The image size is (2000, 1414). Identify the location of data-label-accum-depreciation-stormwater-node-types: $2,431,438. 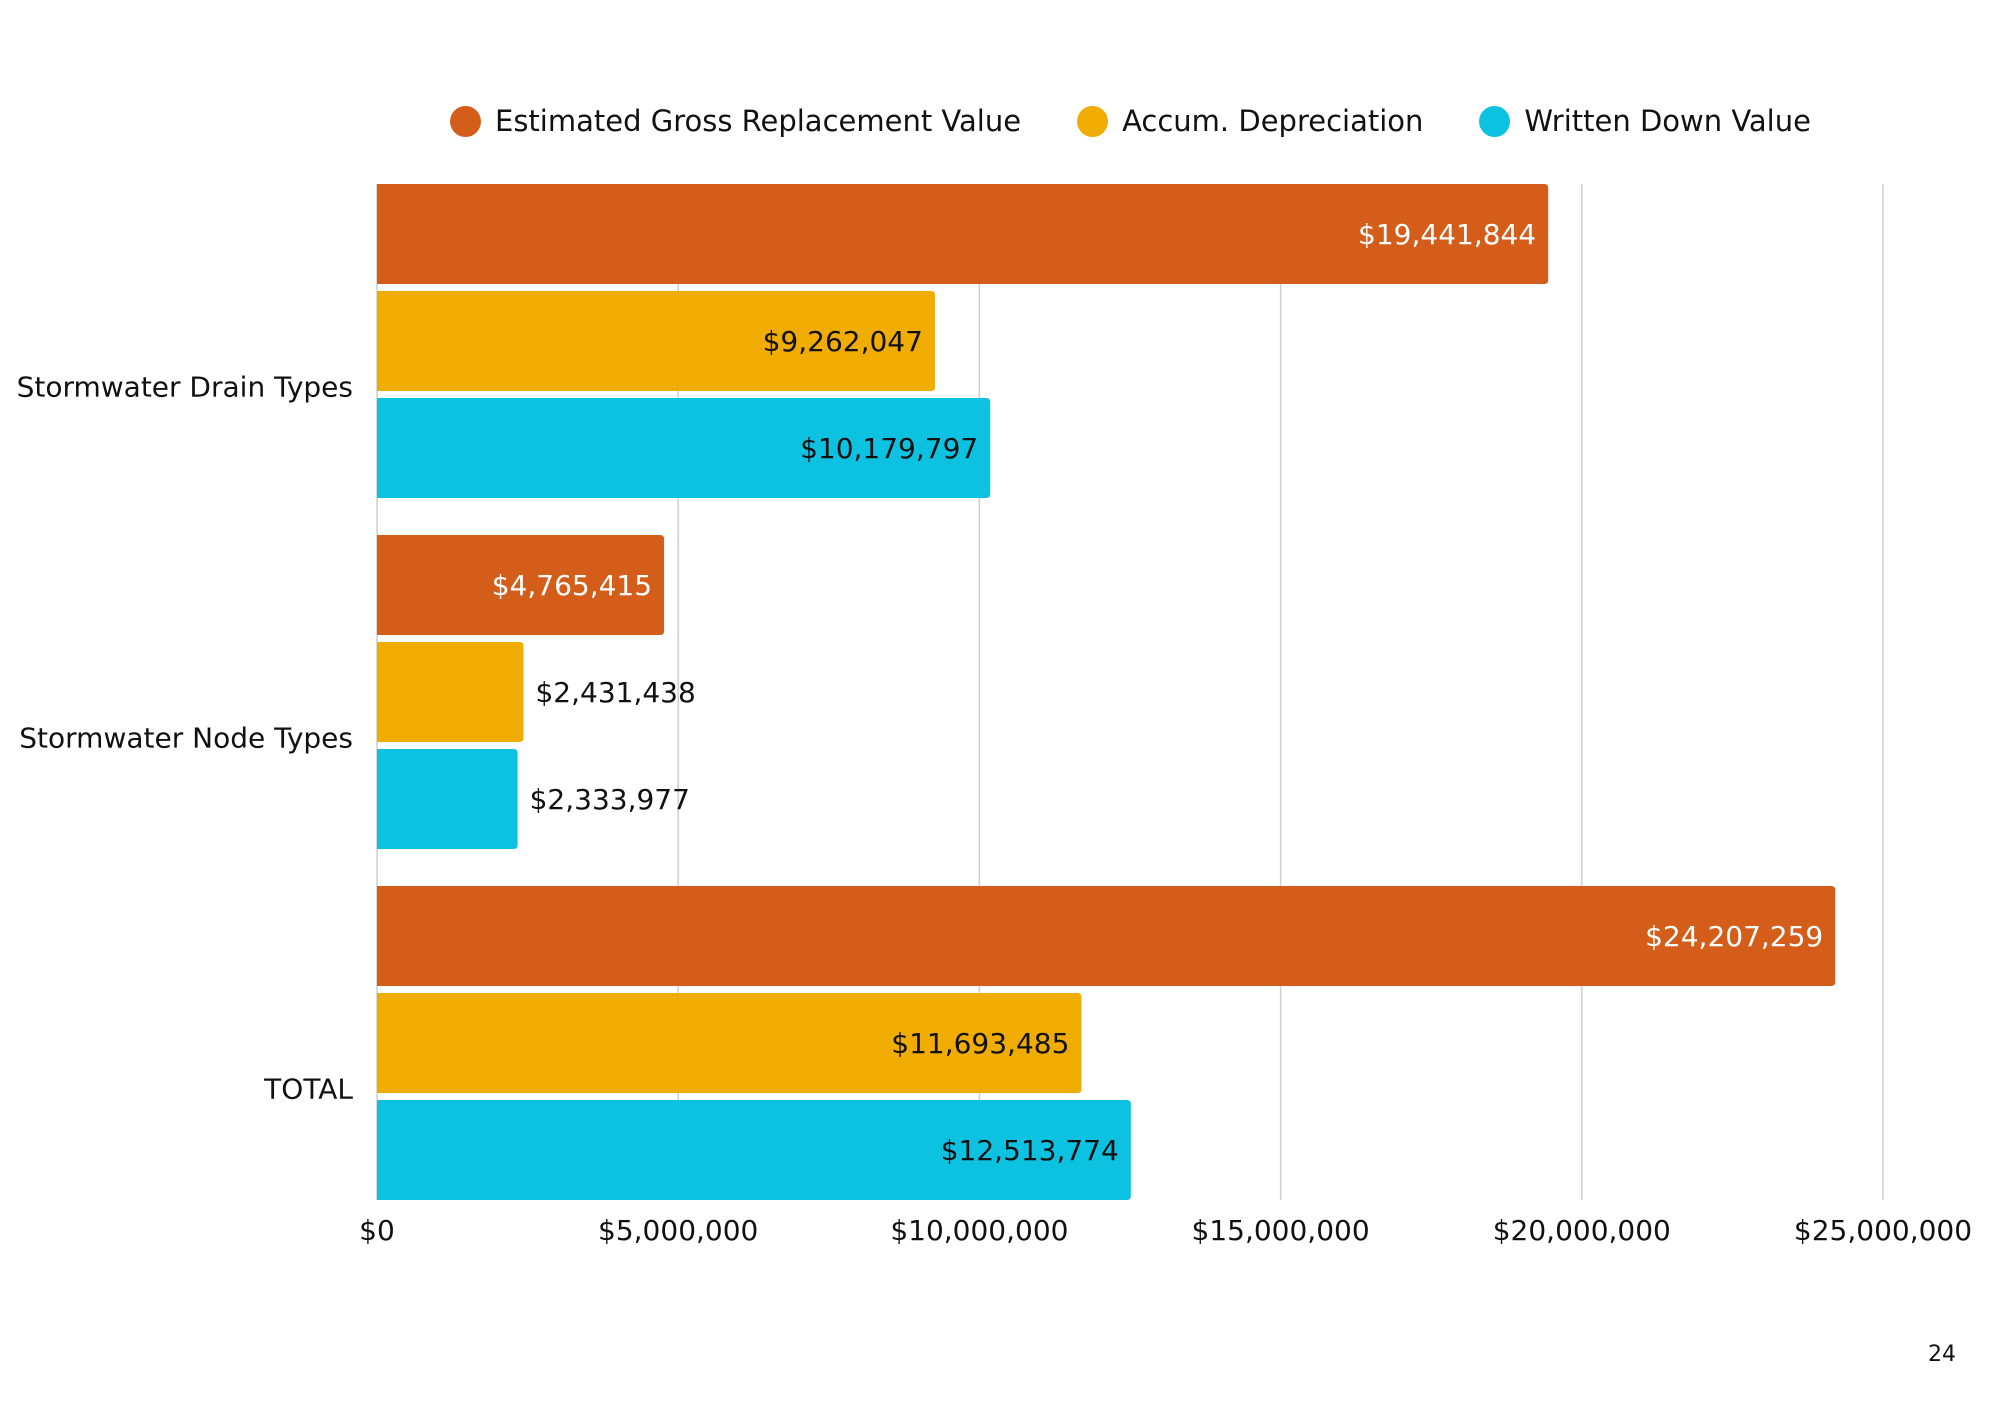
(615, 692).